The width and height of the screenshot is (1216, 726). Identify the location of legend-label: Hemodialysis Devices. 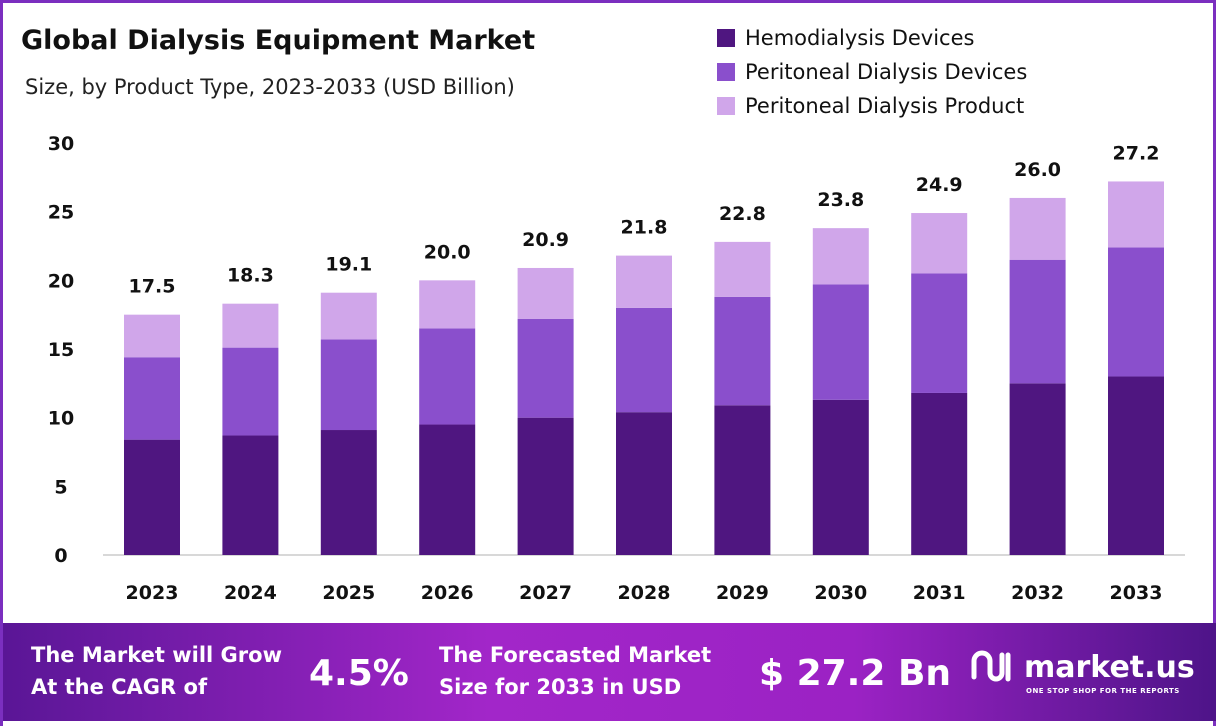
(860, 38).